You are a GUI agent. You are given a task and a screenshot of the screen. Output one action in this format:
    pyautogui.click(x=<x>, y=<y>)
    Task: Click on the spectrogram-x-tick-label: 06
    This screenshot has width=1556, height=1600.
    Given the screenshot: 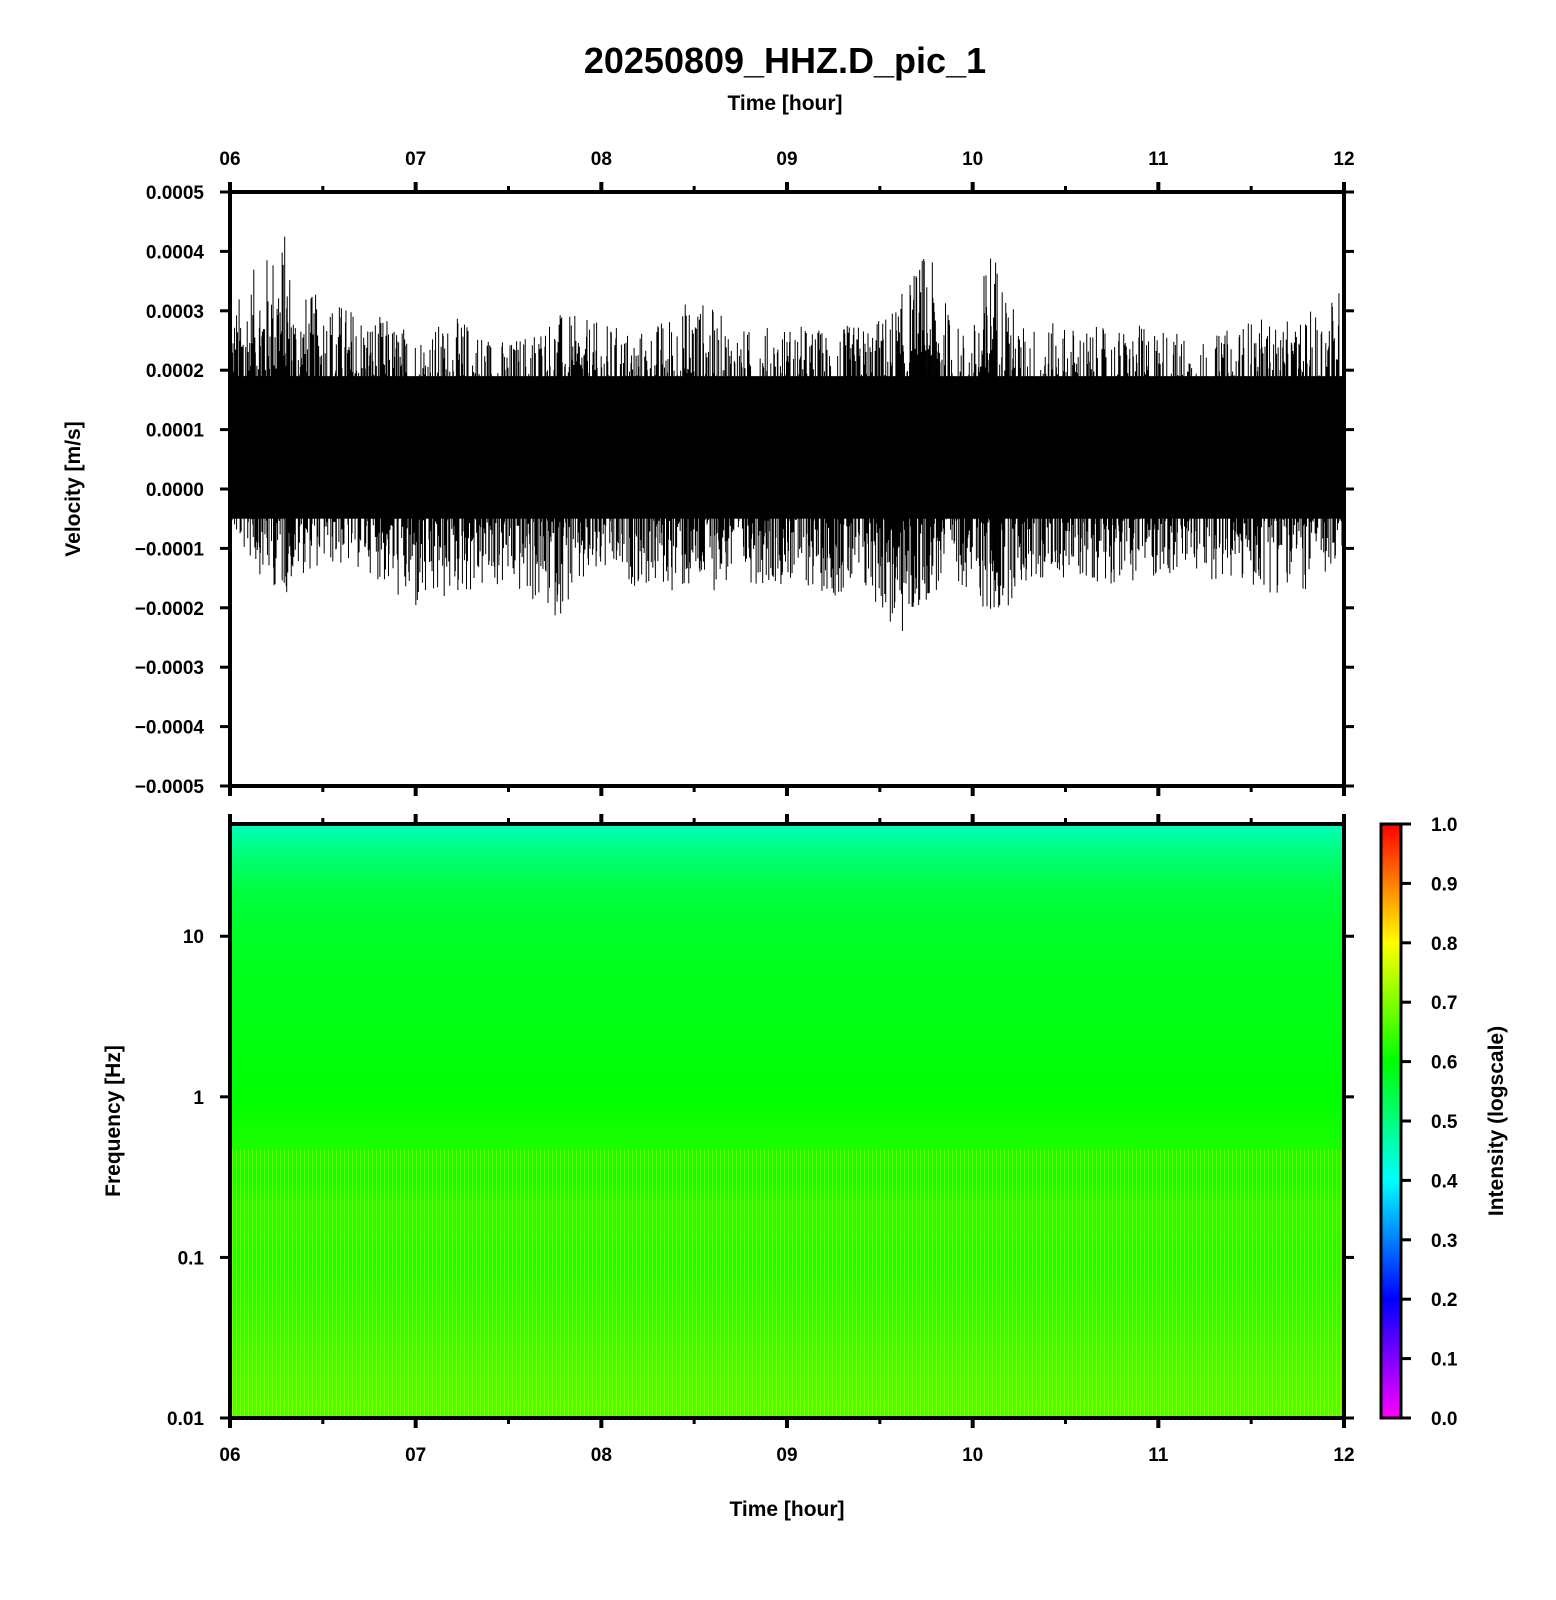 What is the action you would take?
    pyautogui.click(x=229, y=1455)
    